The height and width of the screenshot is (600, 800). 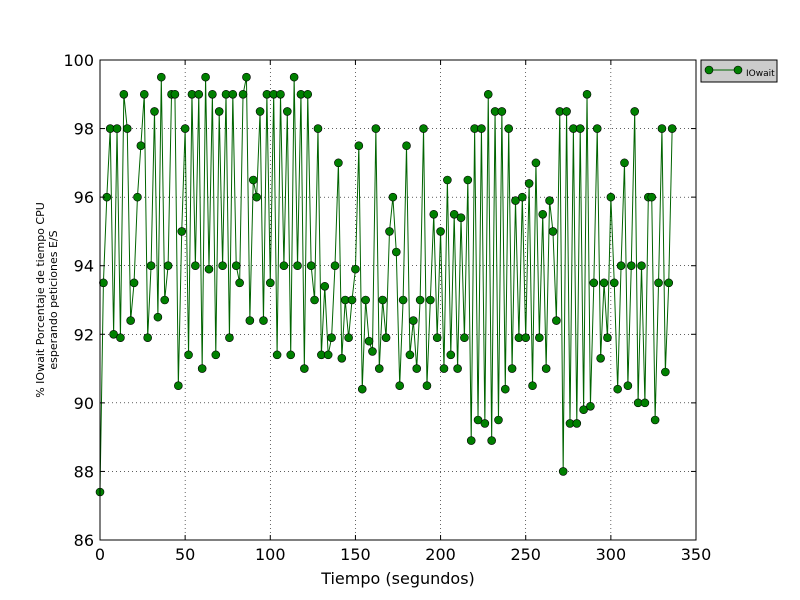 I want to click on x-tick-label: 0, so click(x=100, y=554).